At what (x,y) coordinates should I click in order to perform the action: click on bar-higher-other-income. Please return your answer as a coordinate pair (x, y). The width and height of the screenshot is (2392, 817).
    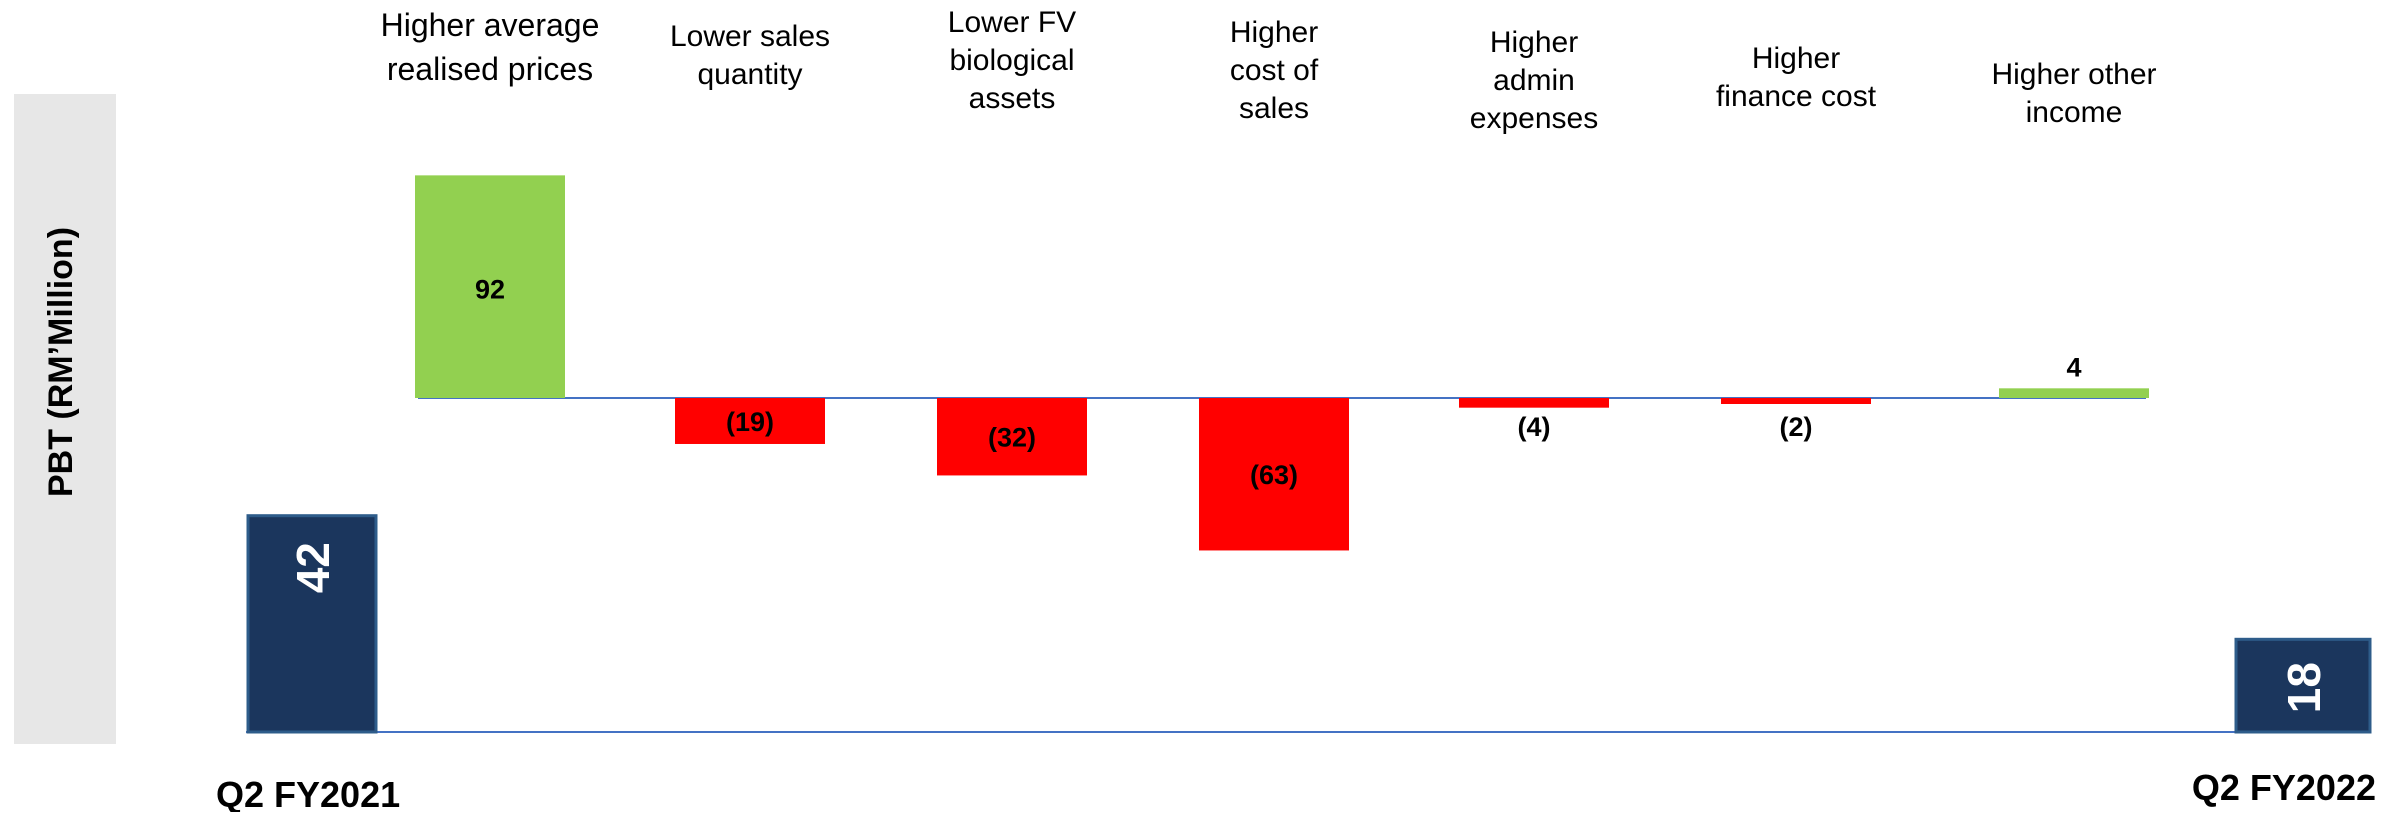
    Looking at the image, I should click on (2074, 393).